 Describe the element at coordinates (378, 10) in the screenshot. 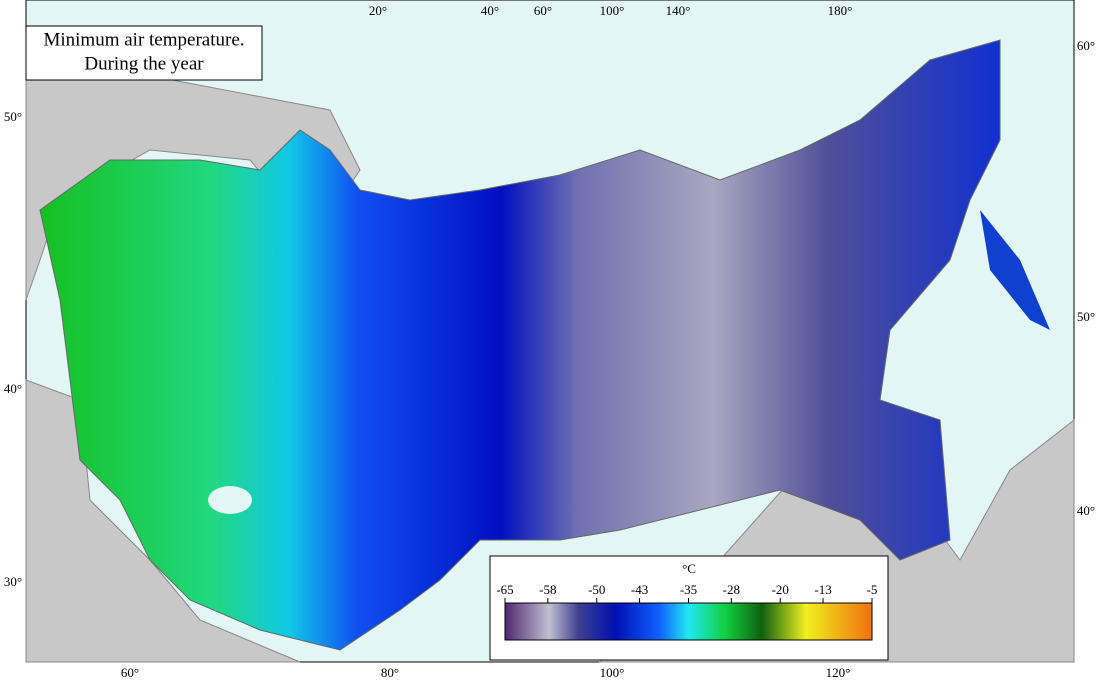

I see `graticule-label: 20°` at that location.